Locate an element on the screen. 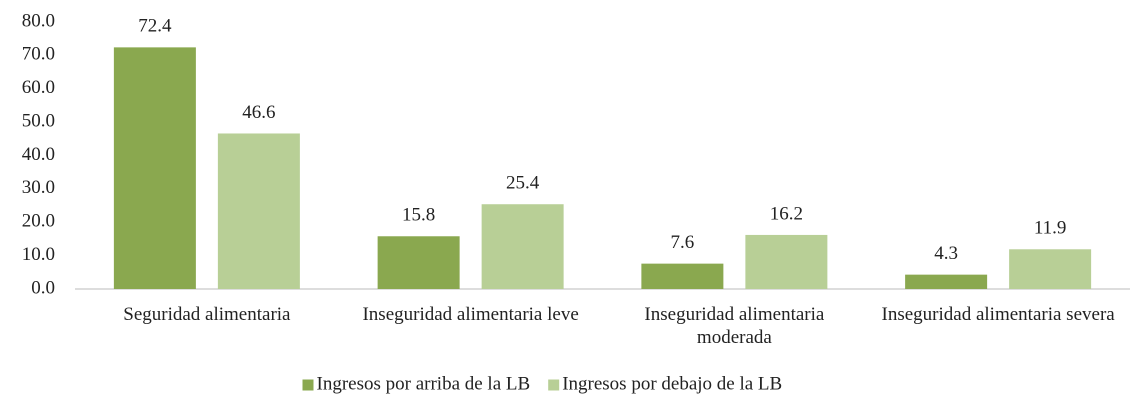  y-tick-label: 30.0 is located at coordinates (38, 187).